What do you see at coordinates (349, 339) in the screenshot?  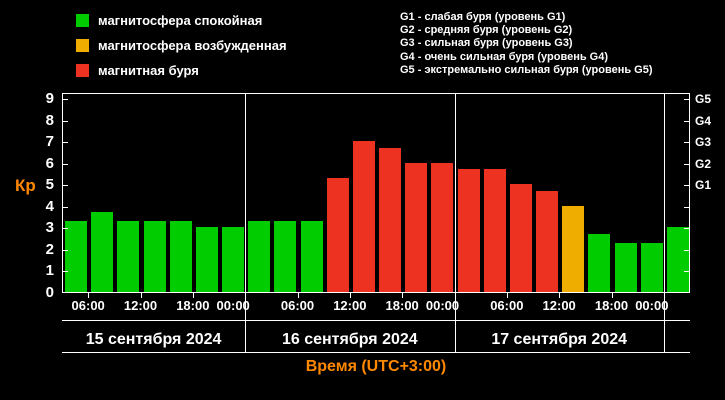 I see `date-label: 16 сентября 2024` at bounding box center [349, 339].